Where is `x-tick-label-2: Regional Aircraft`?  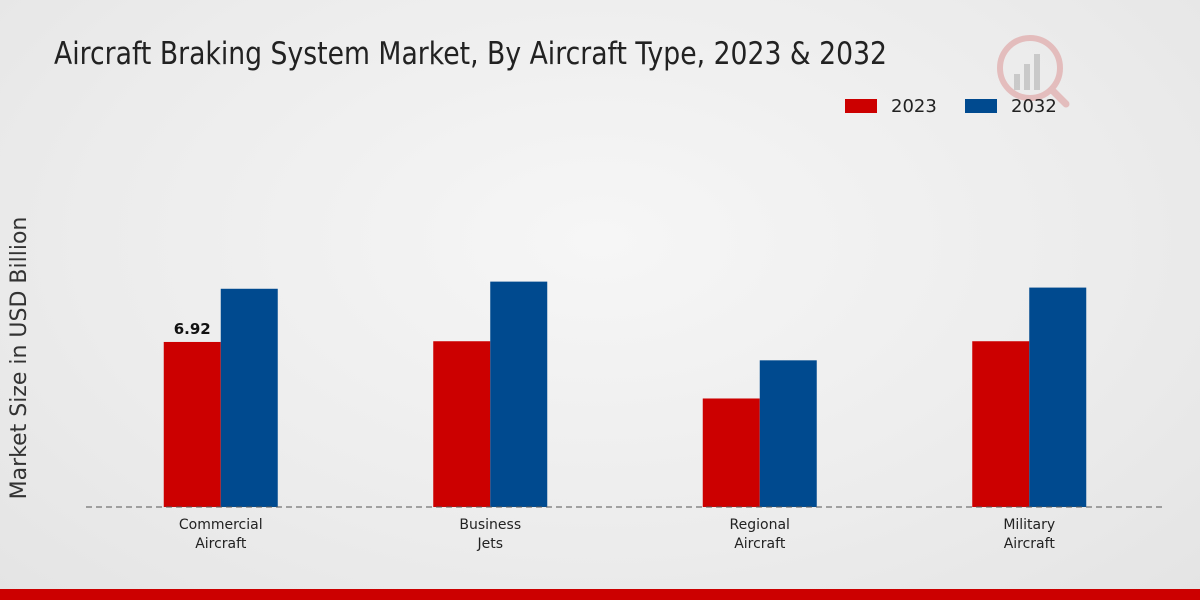 x-tick-label-2: Regional Aircraft is located at coordinates (760, 534).